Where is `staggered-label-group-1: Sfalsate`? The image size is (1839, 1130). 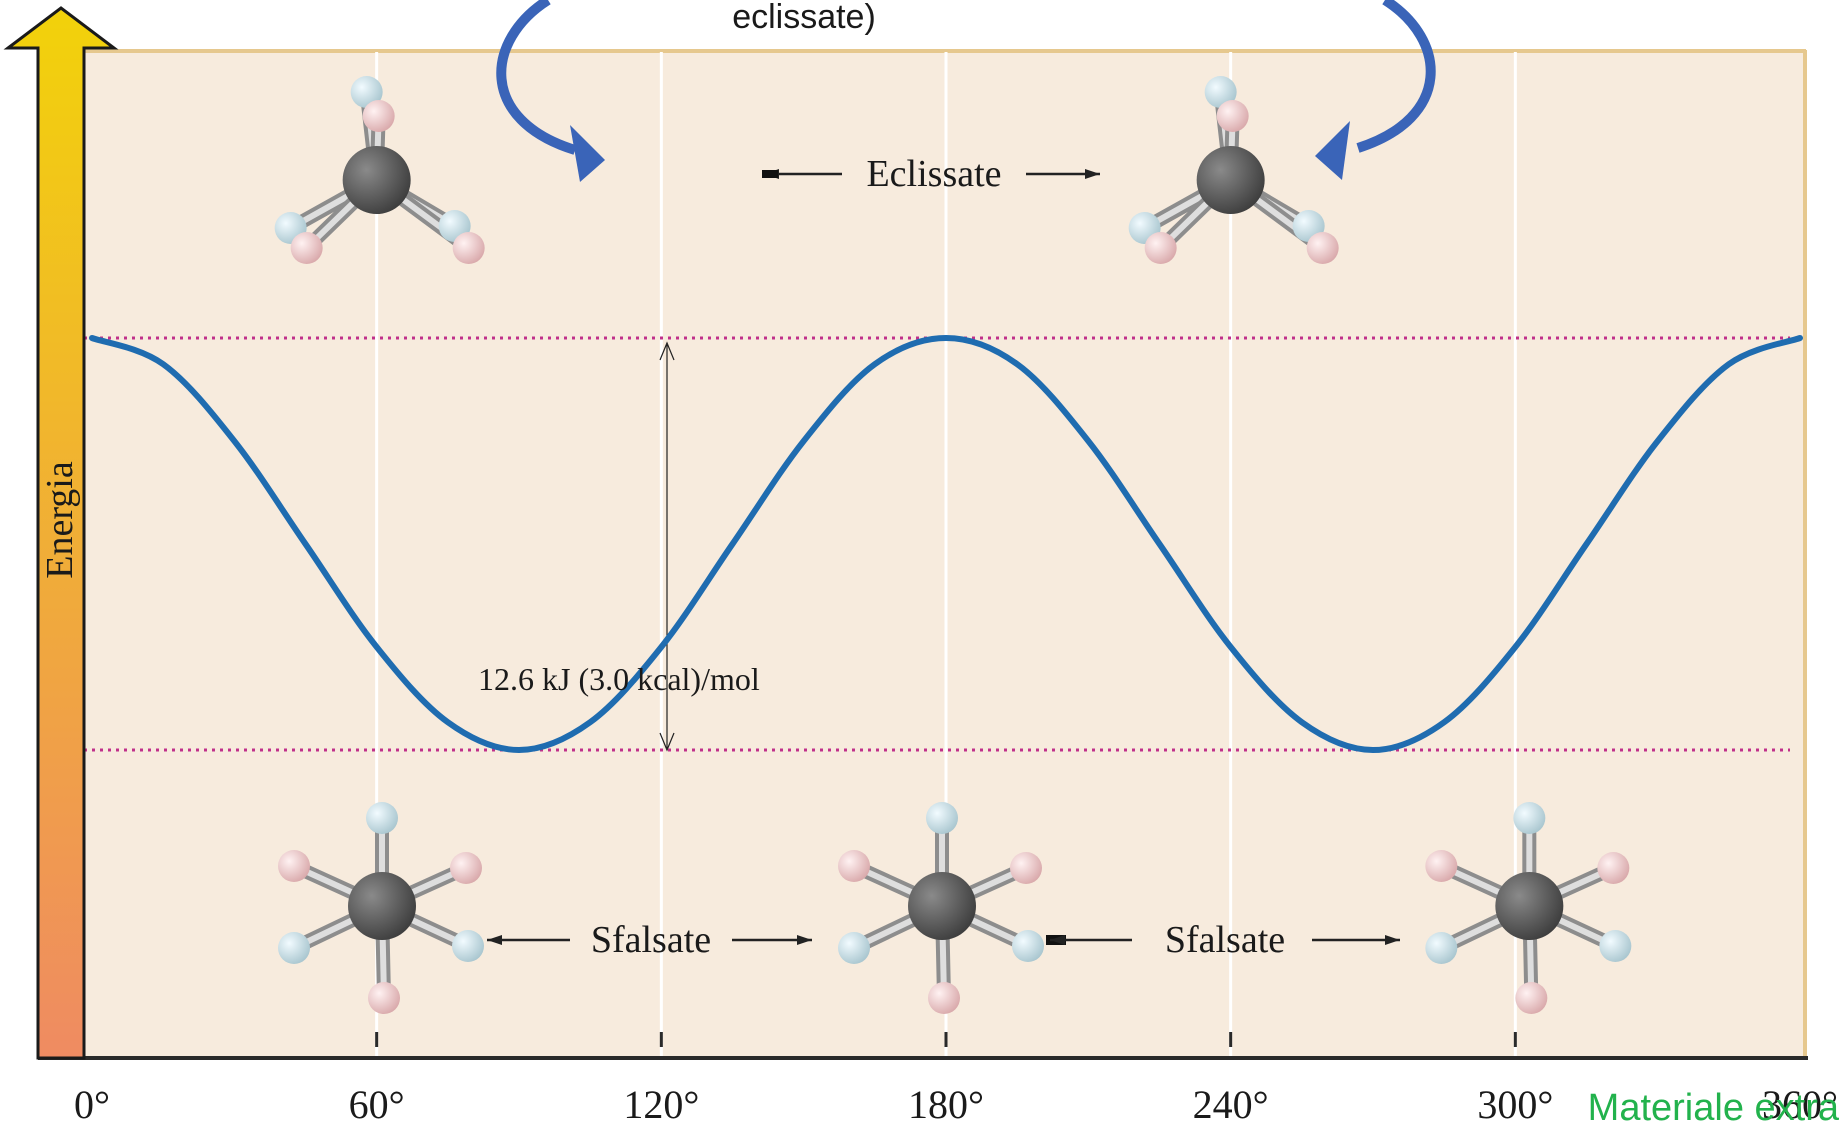 staggered-label-group-1: Sfalsate is located at coordinates (649, 940).